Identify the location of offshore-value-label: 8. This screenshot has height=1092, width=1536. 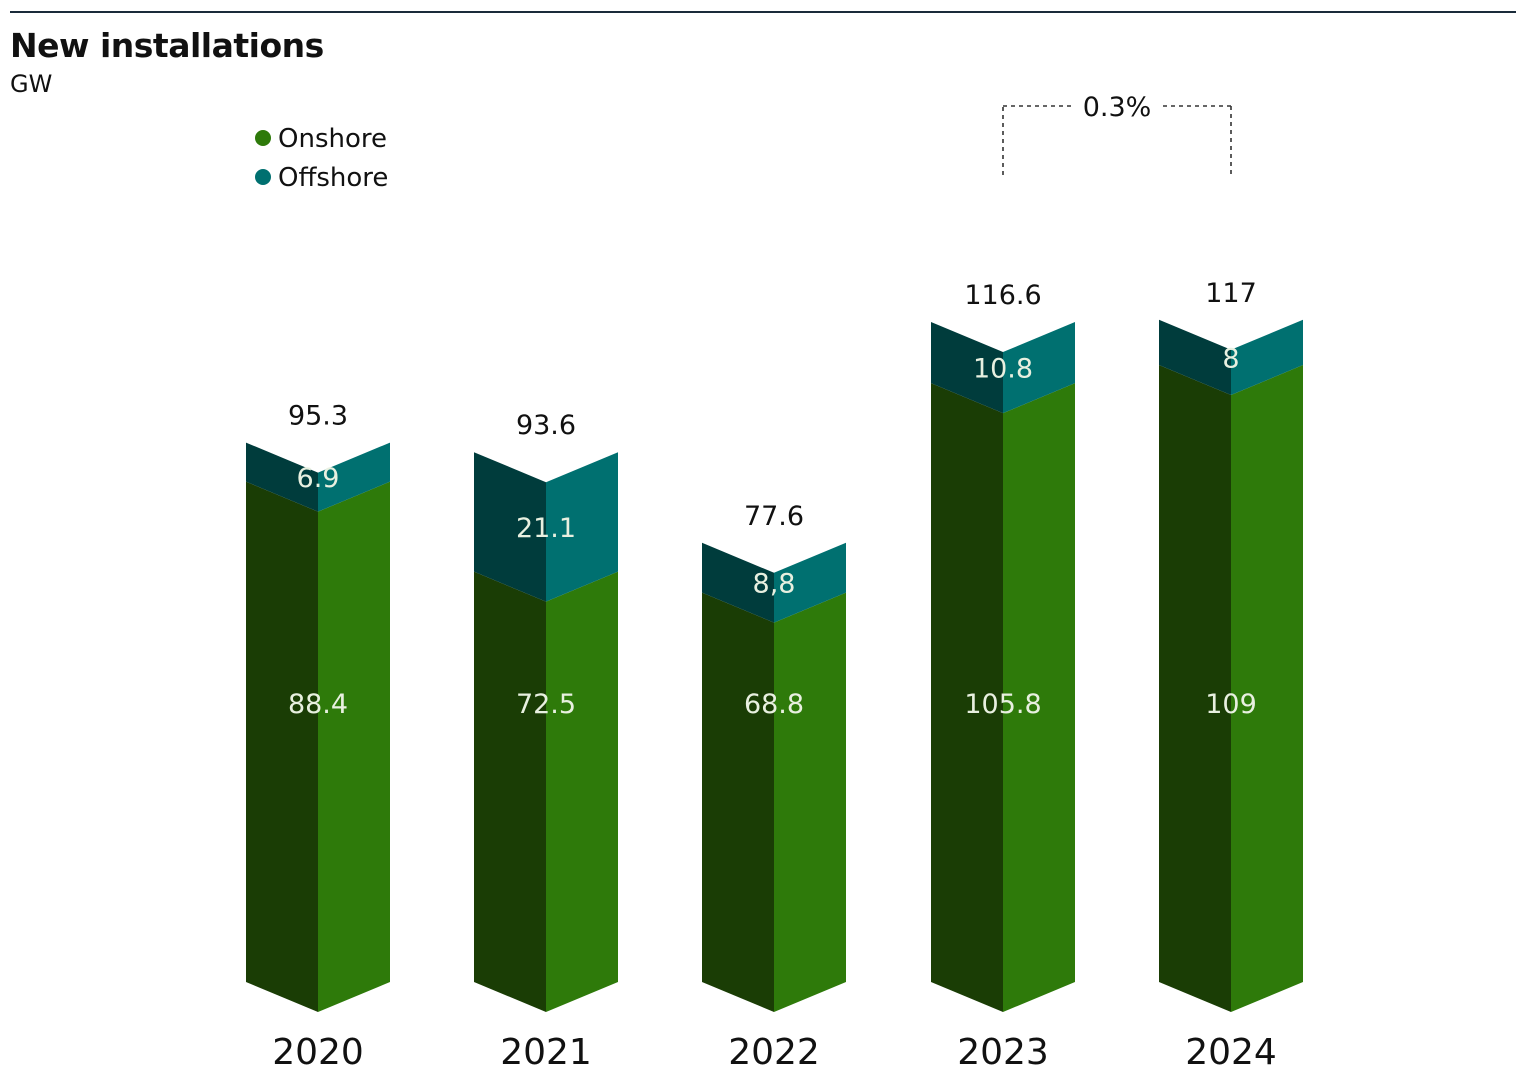
(1230, 358).